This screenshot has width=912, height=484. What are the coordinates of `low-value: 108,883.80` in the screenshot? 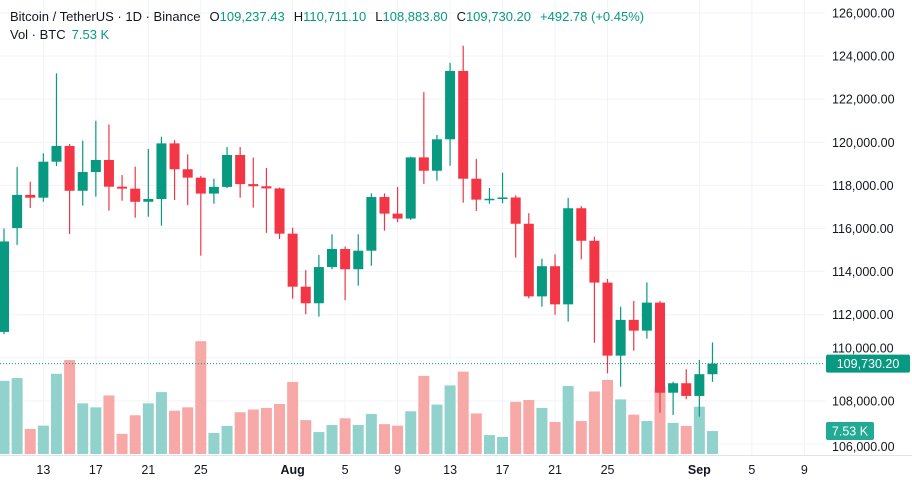 It's located at (415, 16).